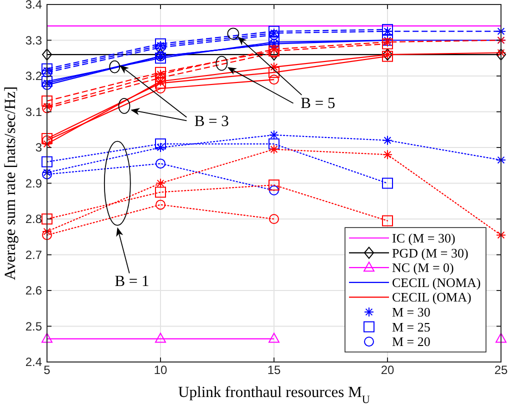 The width and height of the screenshot is (510, 404). What do you see at coordinates (33, 76) in the screenshot?
I see `y-tick-label: 3.2` at bounding box center [33, 76].